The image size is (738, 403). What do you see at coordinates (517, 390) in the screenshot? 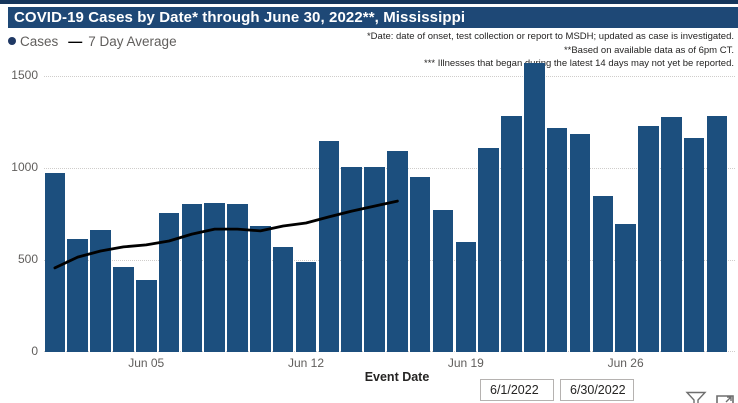
I see `slicer-start-date-input` at bounding box center [517, 390].